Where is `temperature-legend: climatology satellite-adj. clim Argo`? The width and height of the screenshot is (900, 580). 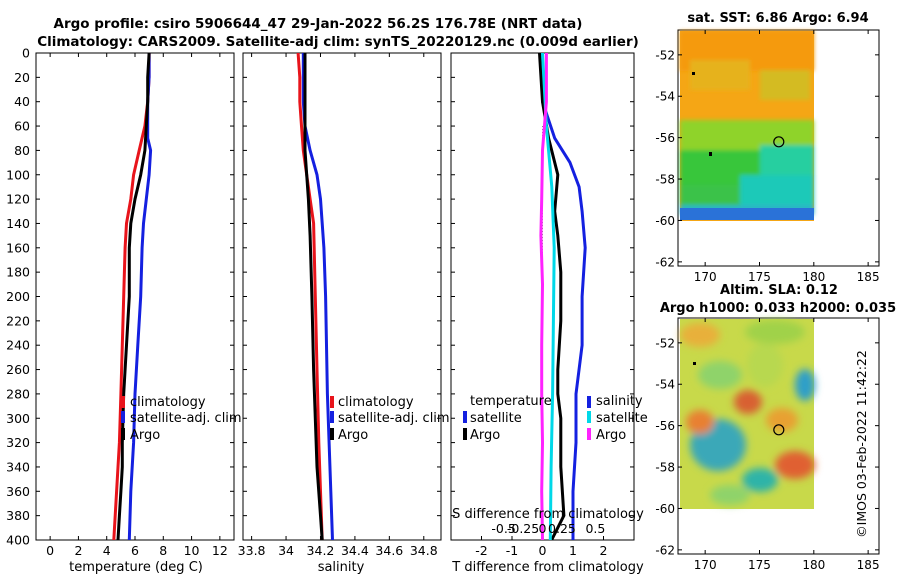 temperature-legend: climatology satellite-adj. clim Argo is located at coordinates (181, 419).